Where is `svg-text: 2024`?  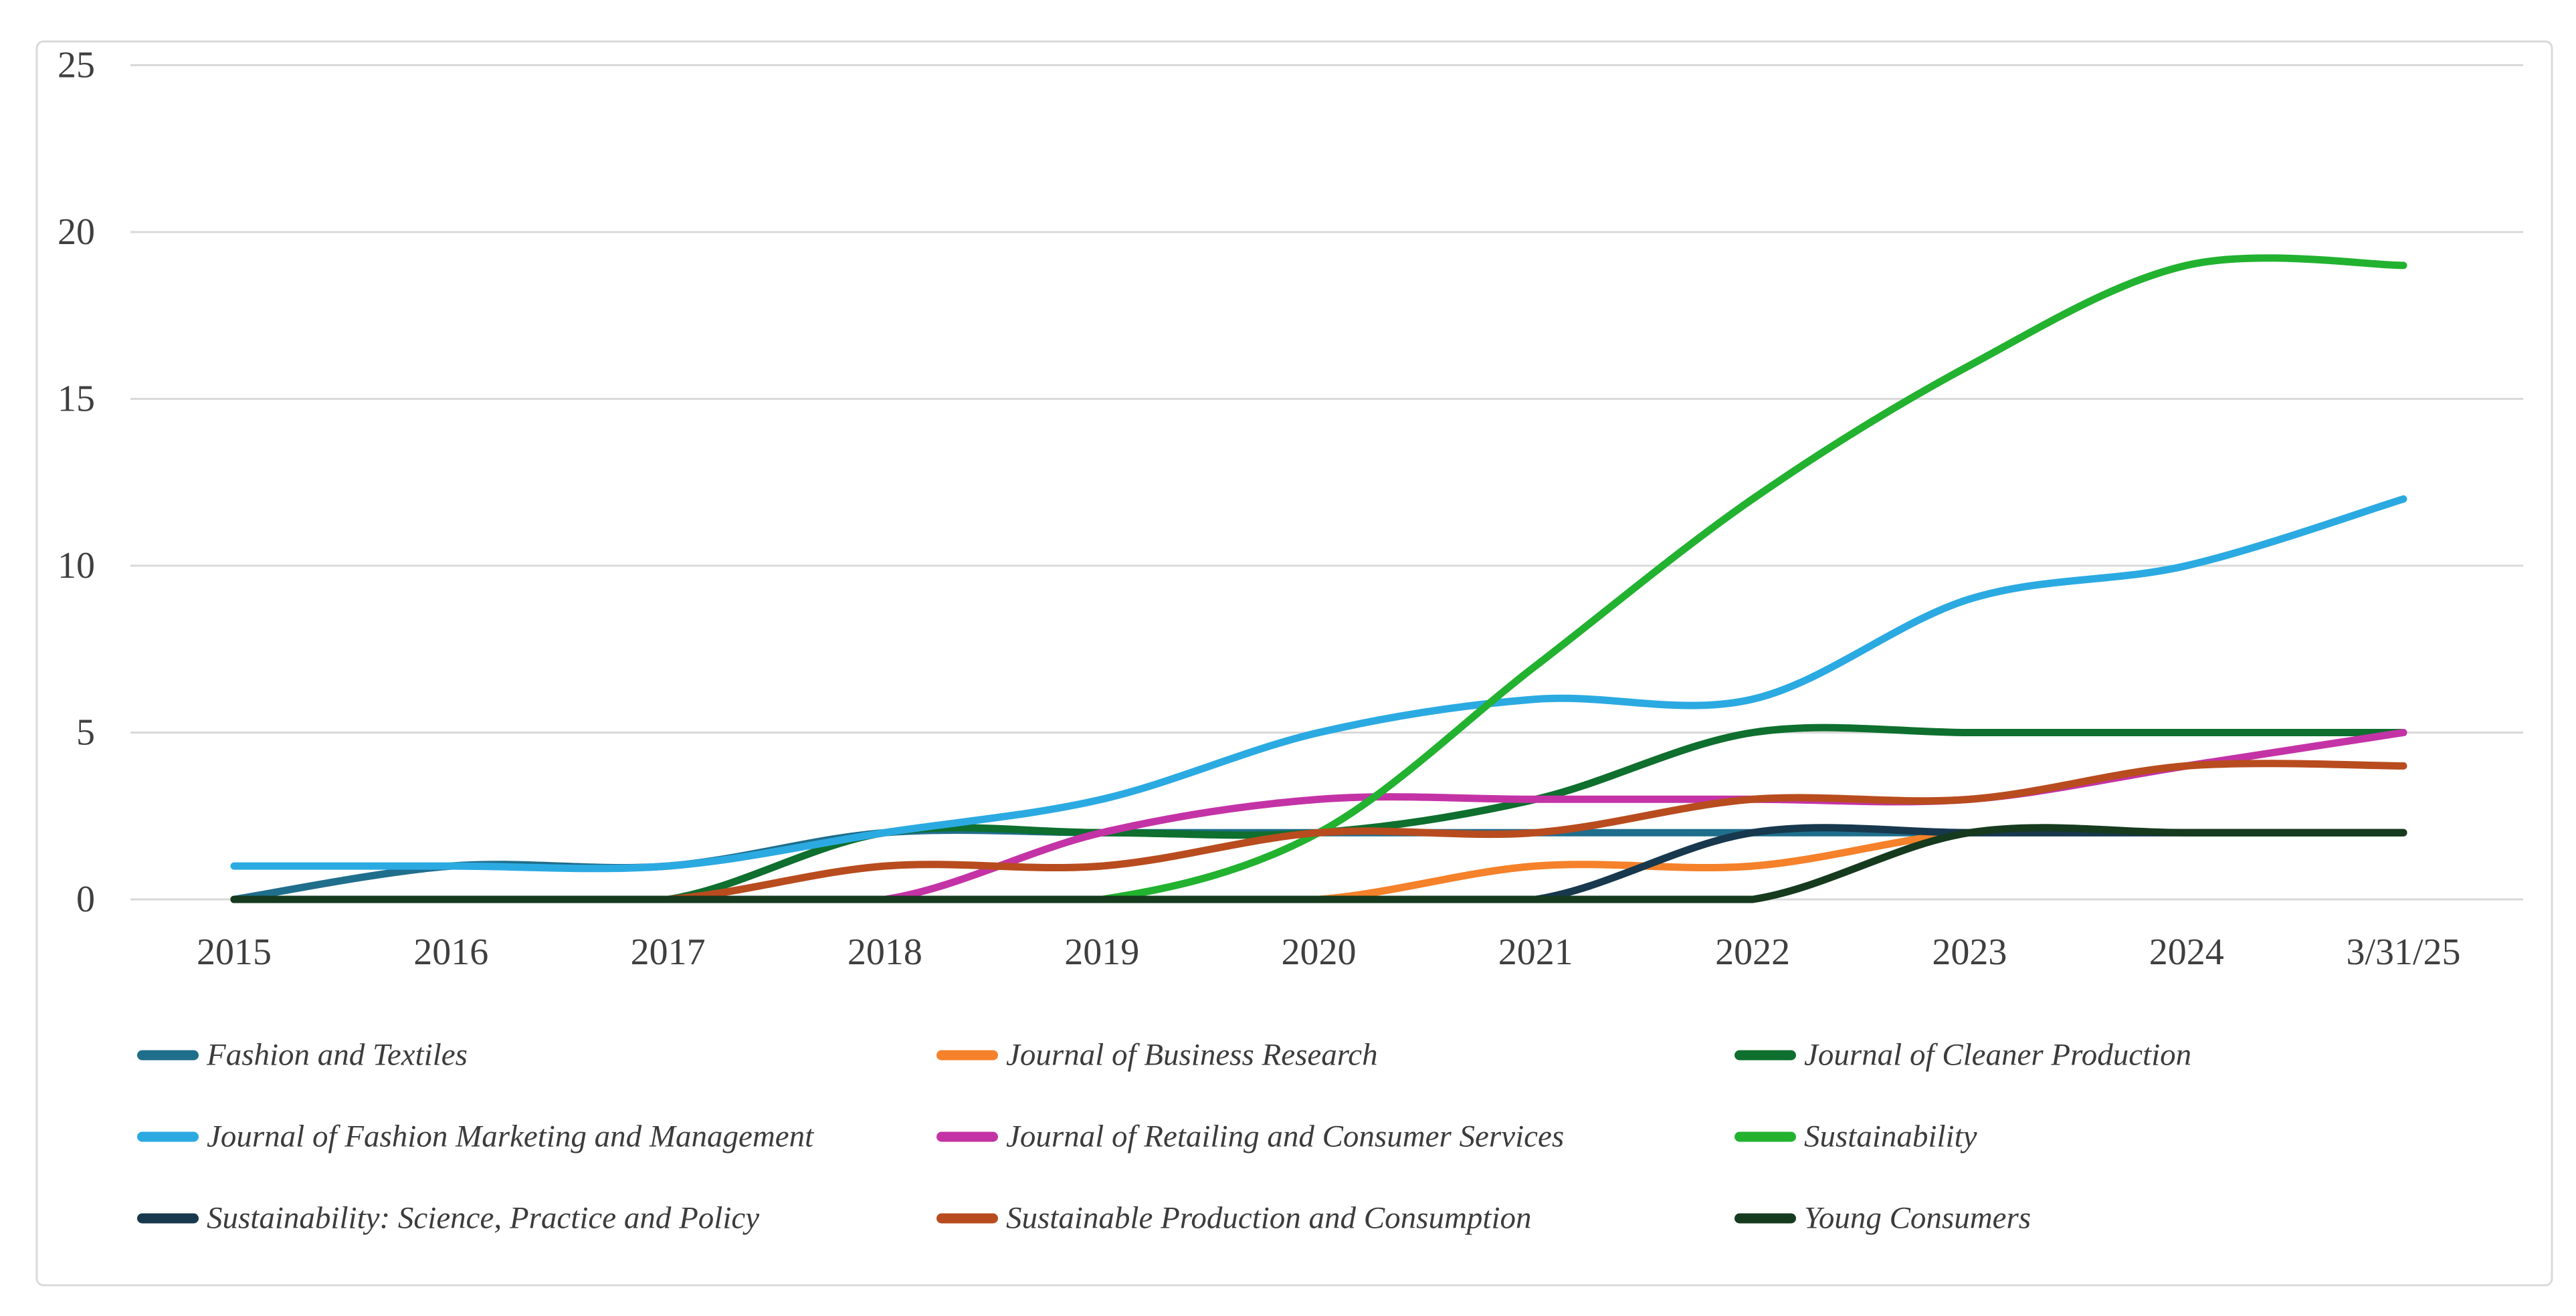
svg-text: 2024 is located at coordinates (2186, 952).